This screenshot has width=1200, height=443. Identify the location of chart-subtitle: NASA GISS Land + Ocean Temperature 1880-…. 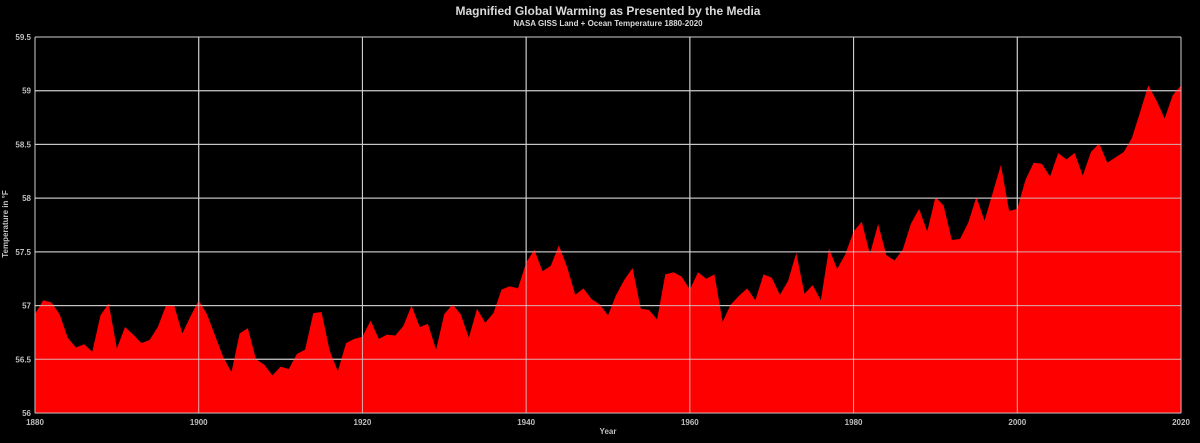
(608, 23).